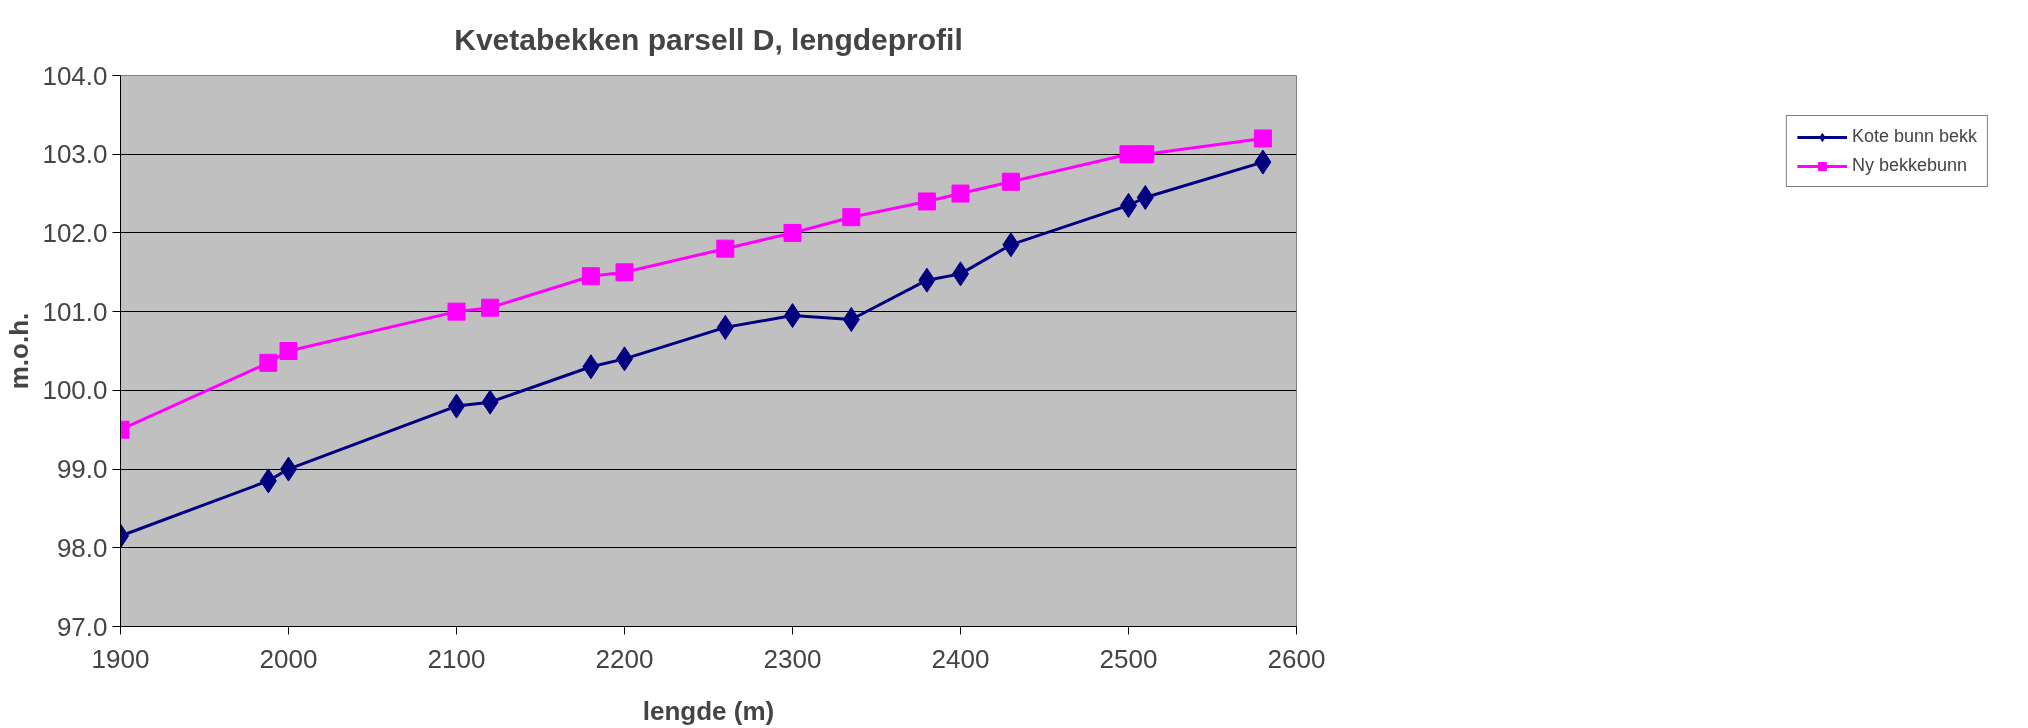  I want to click on x-tick-label: 2200, so click(624, 658).